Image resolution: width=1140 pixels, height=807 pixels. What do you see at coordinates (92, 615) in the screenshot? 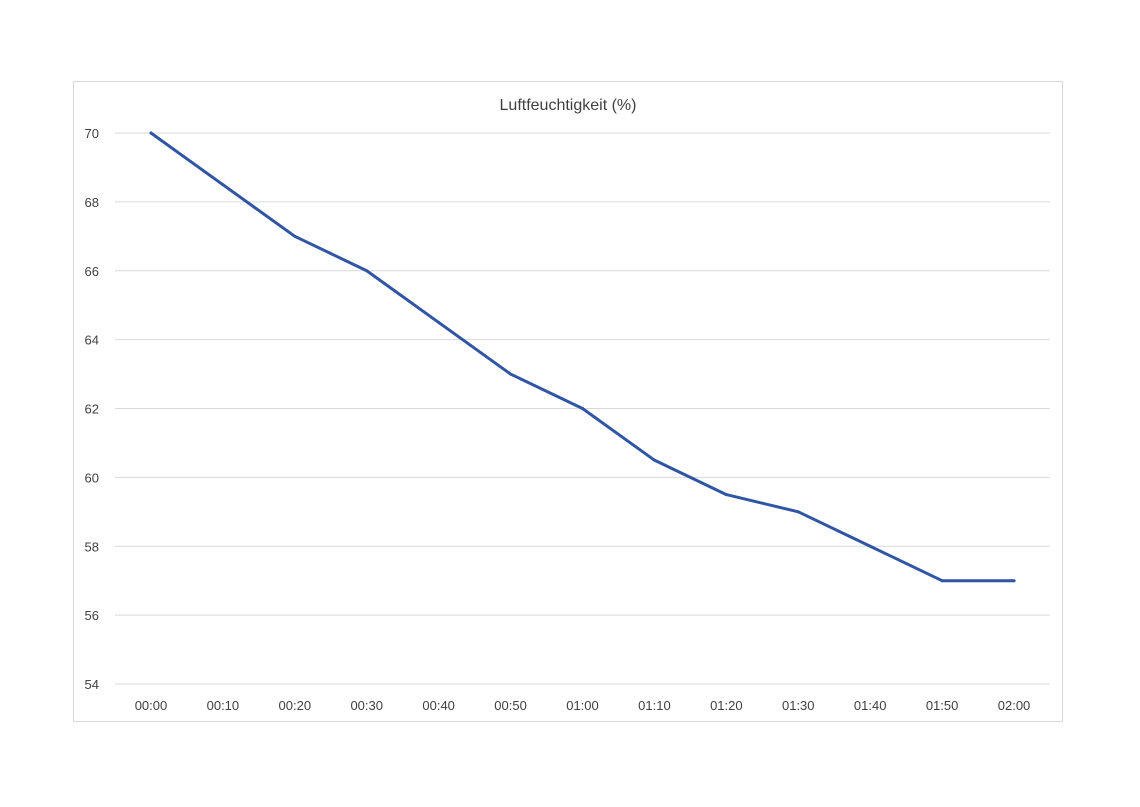
I see `y-tick-label: 56` at bounding box center [92, 615].